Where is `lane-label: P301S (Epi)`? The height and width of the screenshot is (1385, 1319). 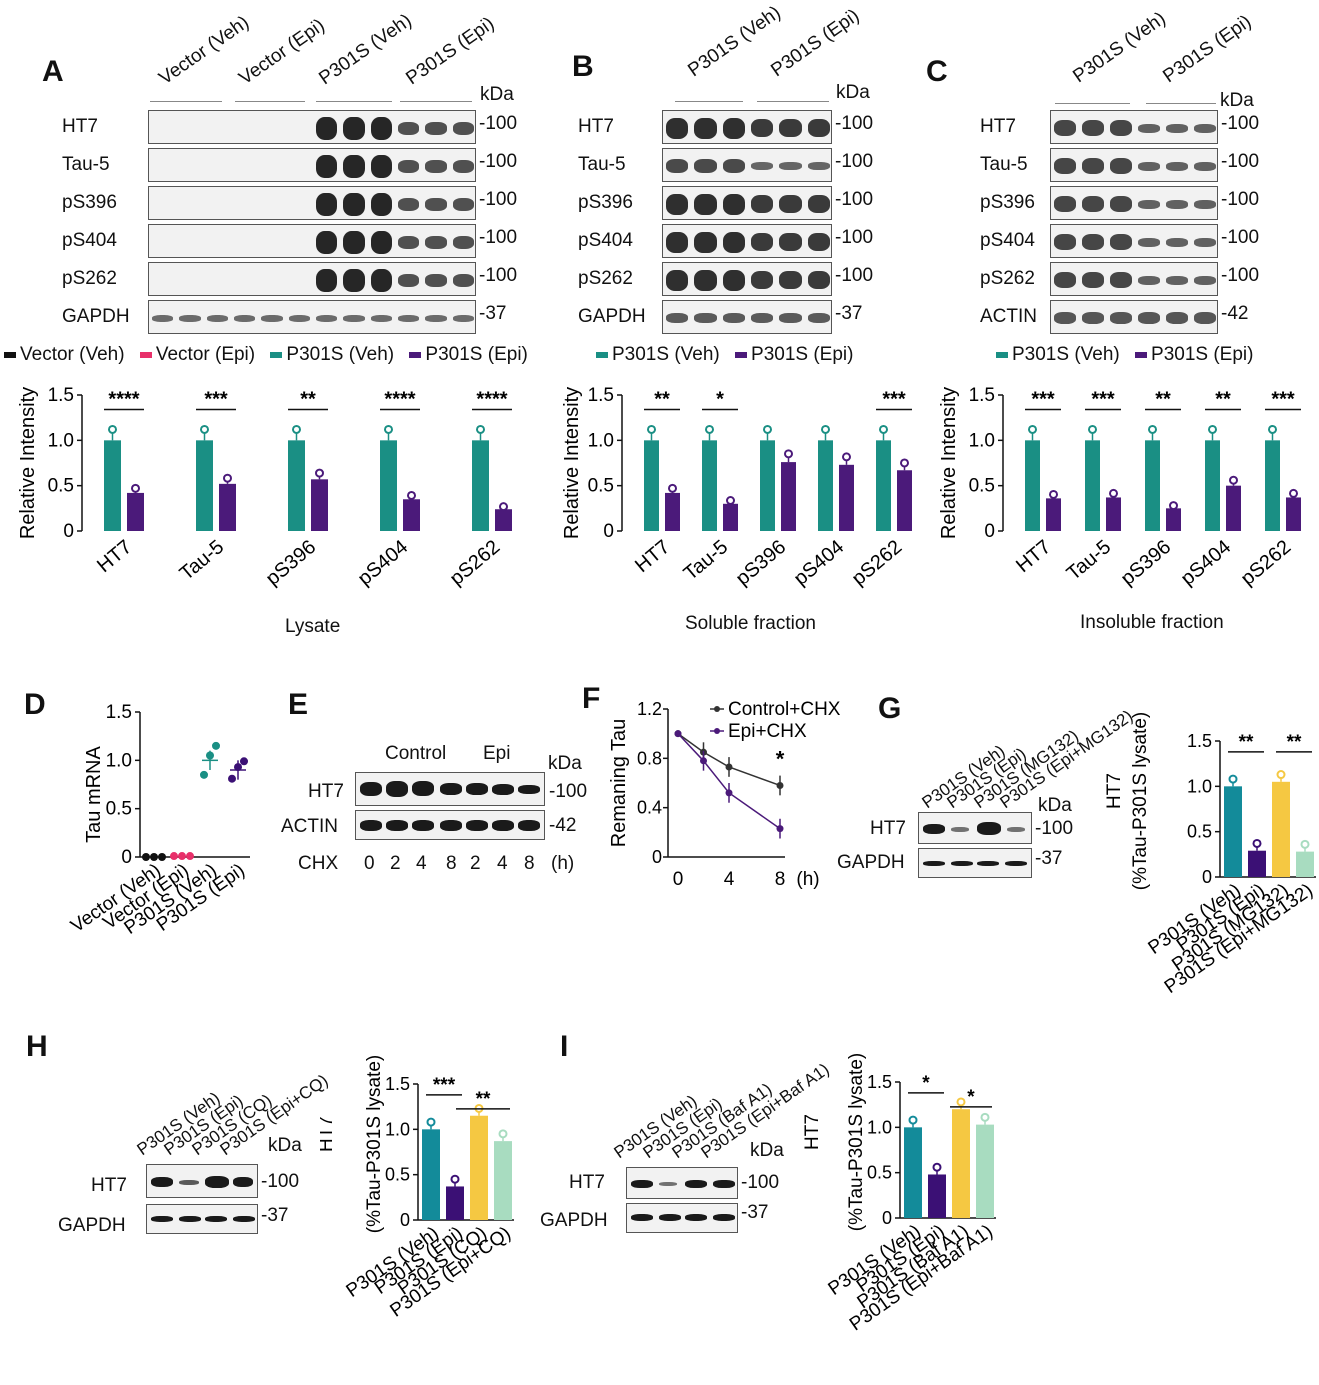 lane-label: P301S (Epi) is located at coordinates (1207, 49).